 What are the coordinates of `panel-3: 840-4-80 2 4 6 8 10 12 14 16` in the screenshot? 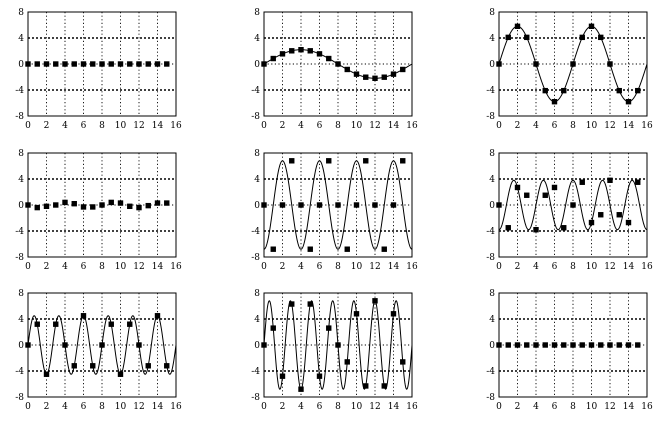 It's located at (569, 69).